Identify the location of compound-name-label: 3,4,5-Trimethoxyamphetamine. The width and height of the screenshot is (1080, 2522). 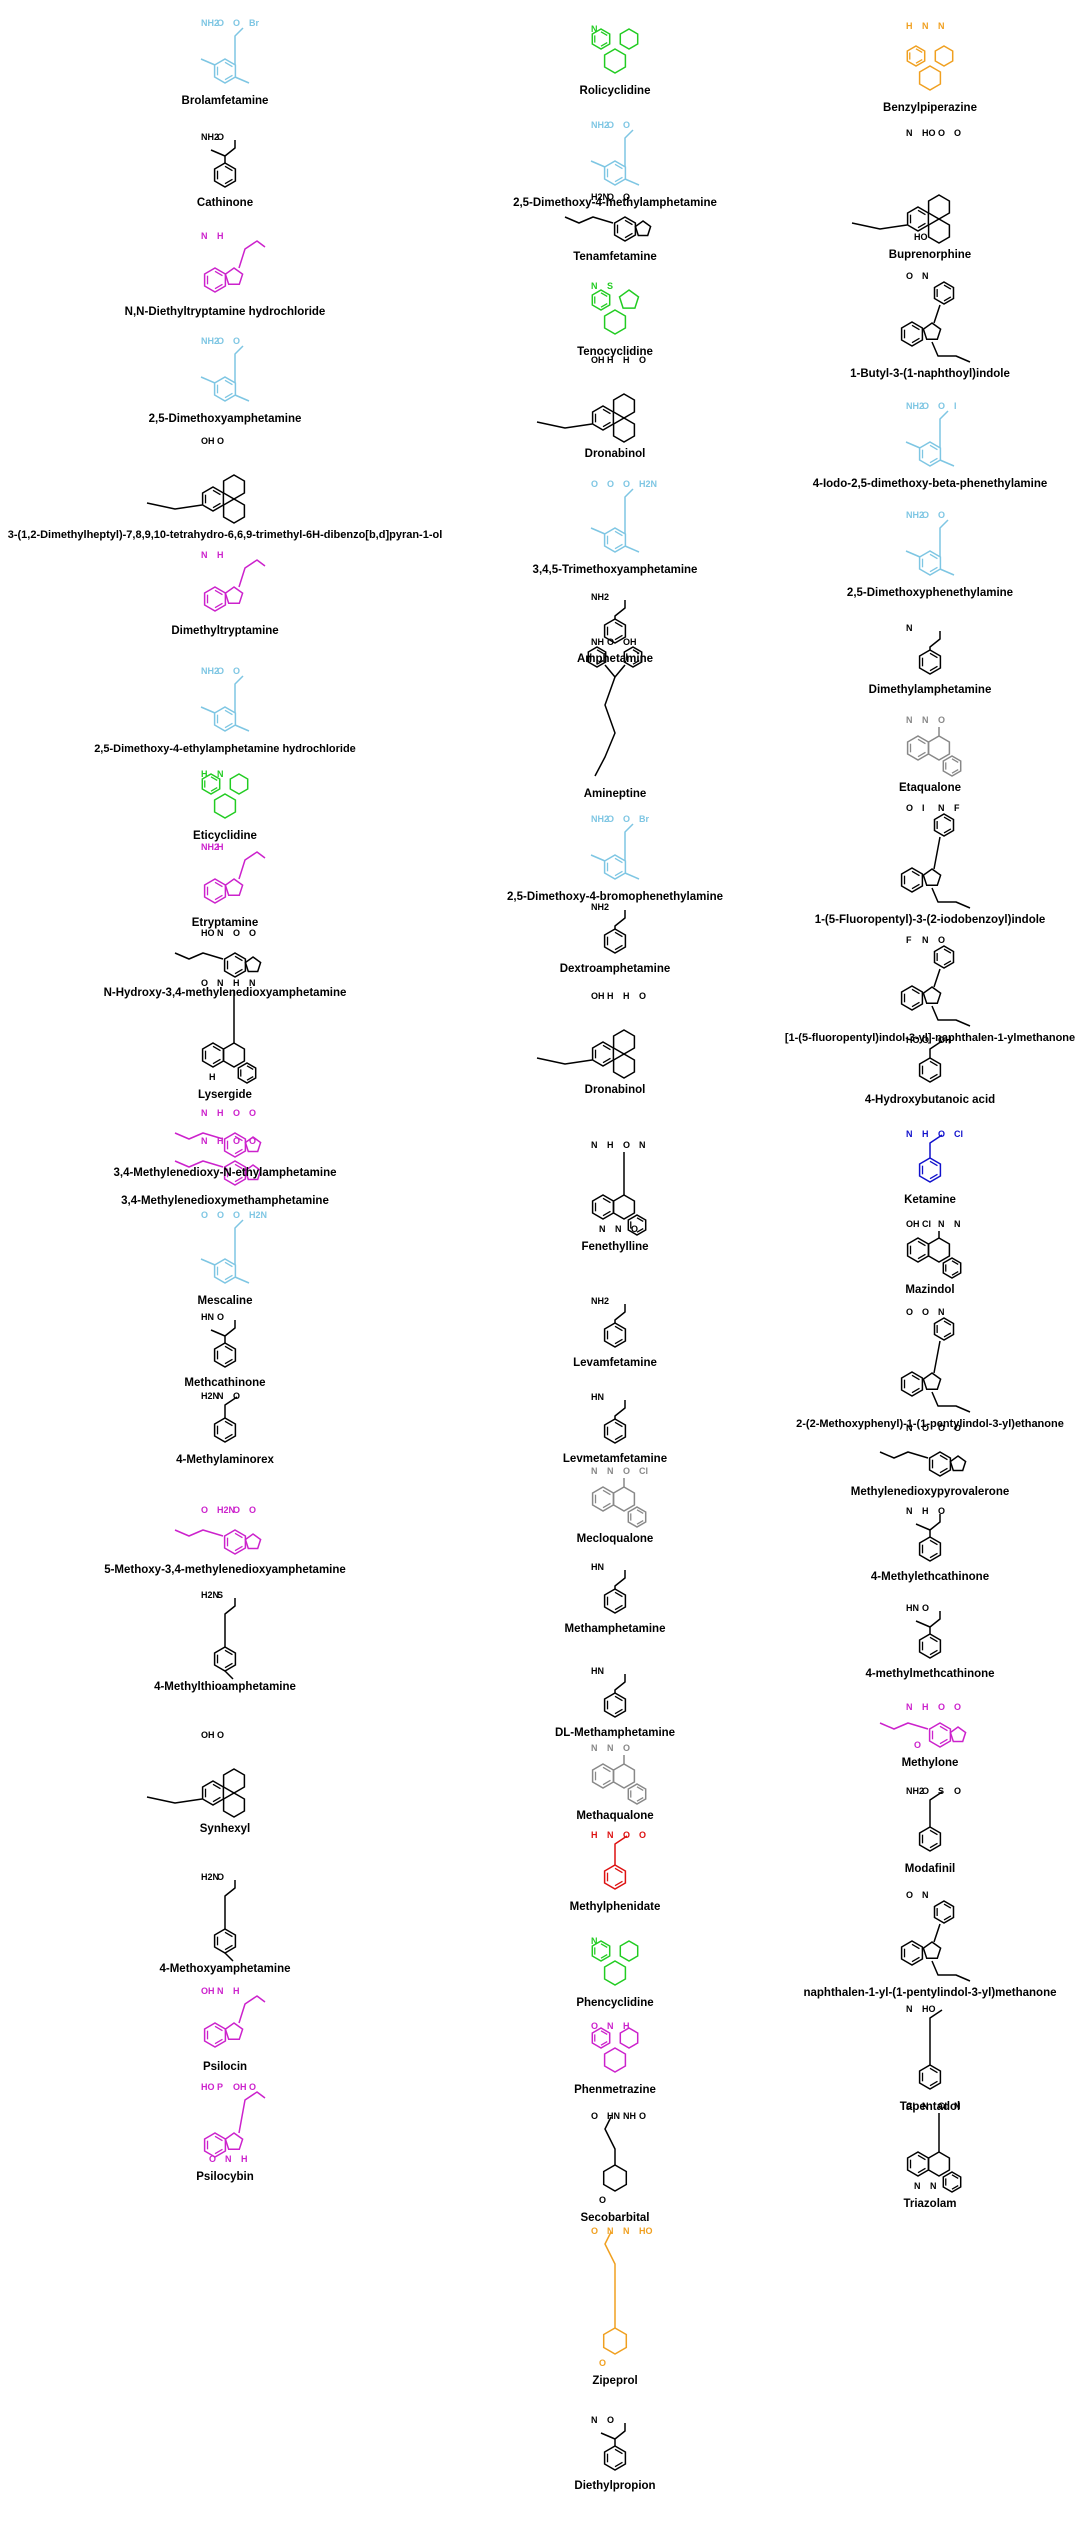
(615, 570).